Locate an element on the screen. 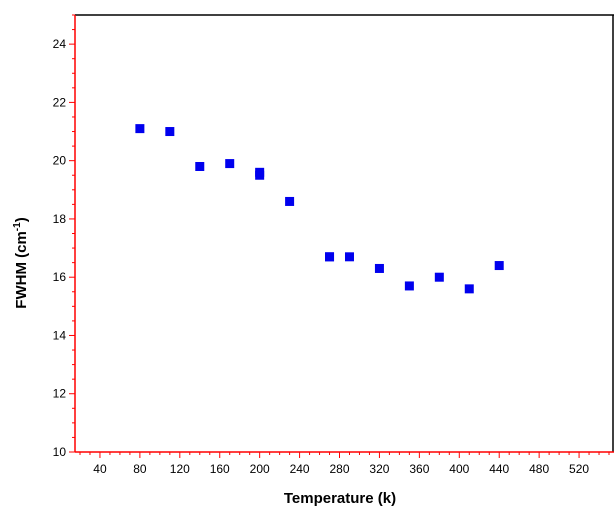 The height and width of the screenshot is (510, 614). x-tick-label: 80 is located at coordinates (140, 469).